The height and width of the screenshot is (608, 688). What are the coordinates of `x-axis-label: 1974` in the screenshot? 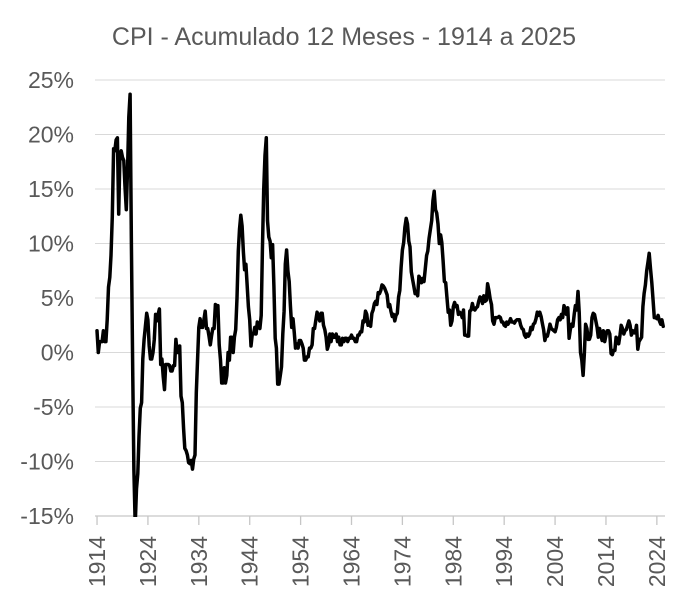 It's located at (402, 561).